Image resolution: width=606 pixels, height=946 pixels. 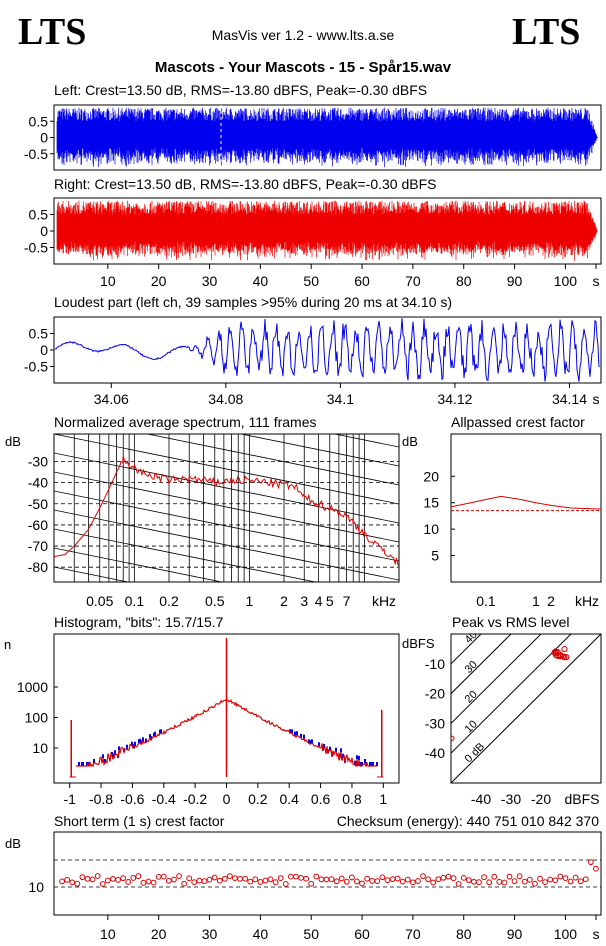 I want to click on histogram-xtick: -0.8, so click(x=101, y=799).